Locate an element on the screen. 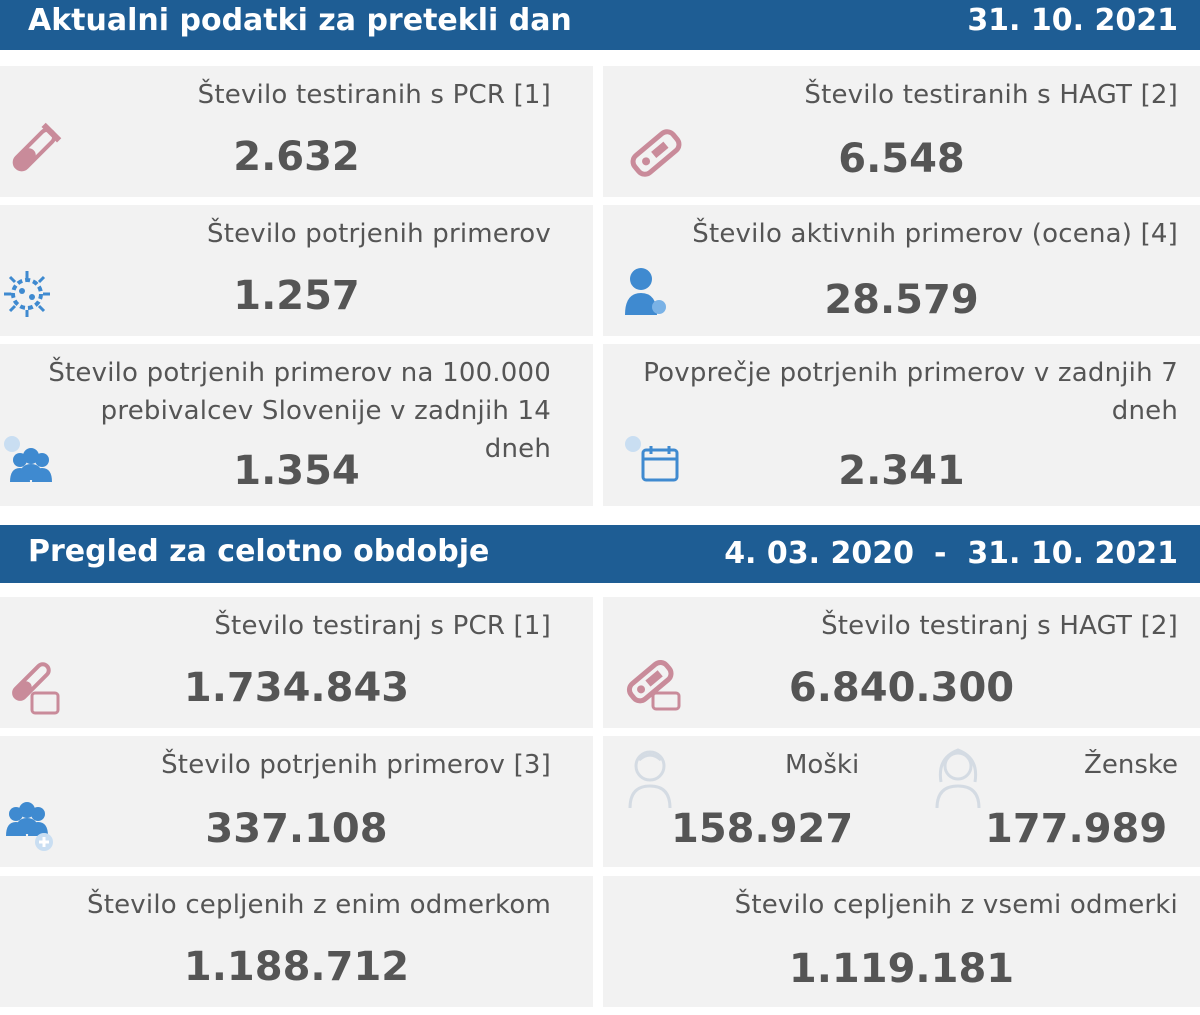  female-icon is located at coordinates (958, 778).